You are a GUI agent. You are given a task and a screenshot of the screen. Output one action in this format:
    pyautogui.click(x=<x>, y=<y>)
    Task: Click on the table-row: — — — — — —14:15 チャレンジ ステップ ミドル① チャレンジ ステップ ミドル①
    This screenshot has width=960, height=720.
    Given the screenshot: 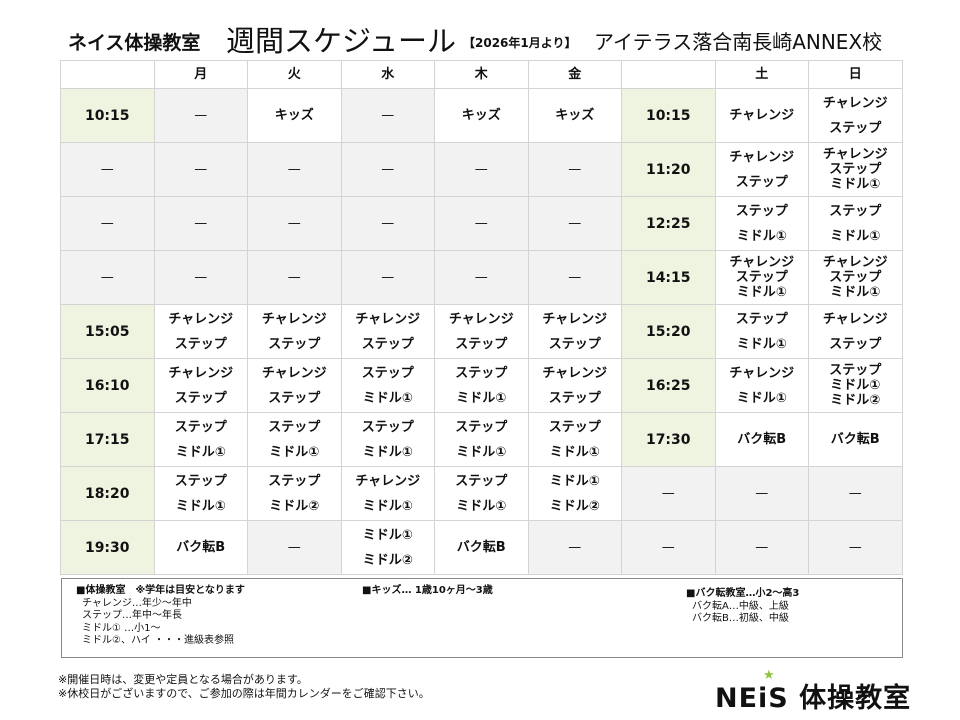 What is the action you would take?
    pyautogui.click(x=481, y=277)
    